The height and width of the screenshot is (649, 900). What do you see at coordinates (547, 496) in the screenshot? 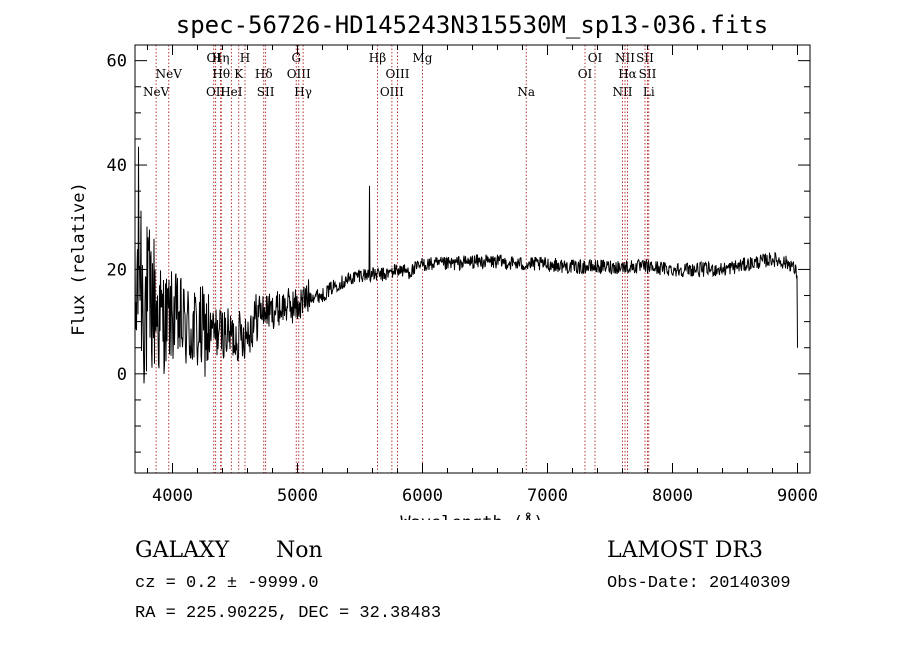
I see `x-tick-label: 7000` at bounding box center [547, 496].